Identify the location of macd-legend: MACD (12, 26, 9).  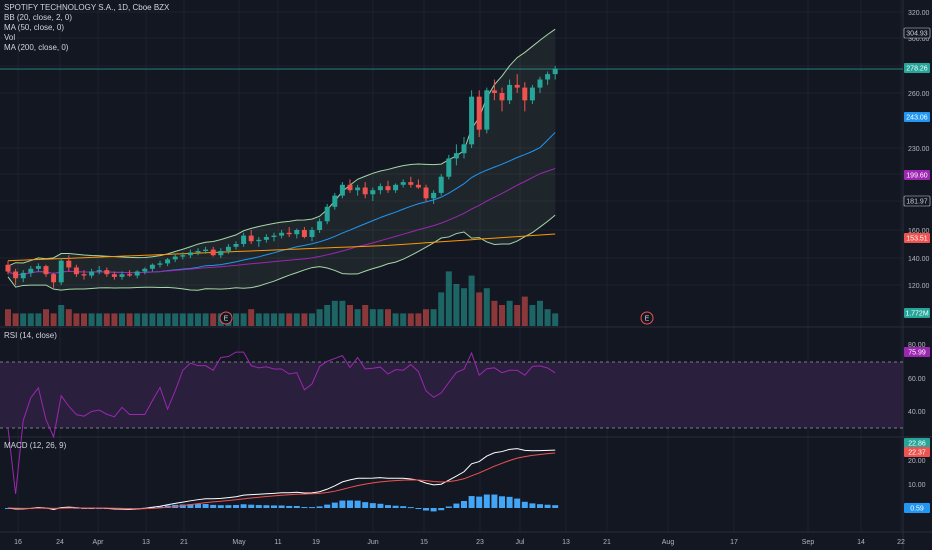
(35, 445).